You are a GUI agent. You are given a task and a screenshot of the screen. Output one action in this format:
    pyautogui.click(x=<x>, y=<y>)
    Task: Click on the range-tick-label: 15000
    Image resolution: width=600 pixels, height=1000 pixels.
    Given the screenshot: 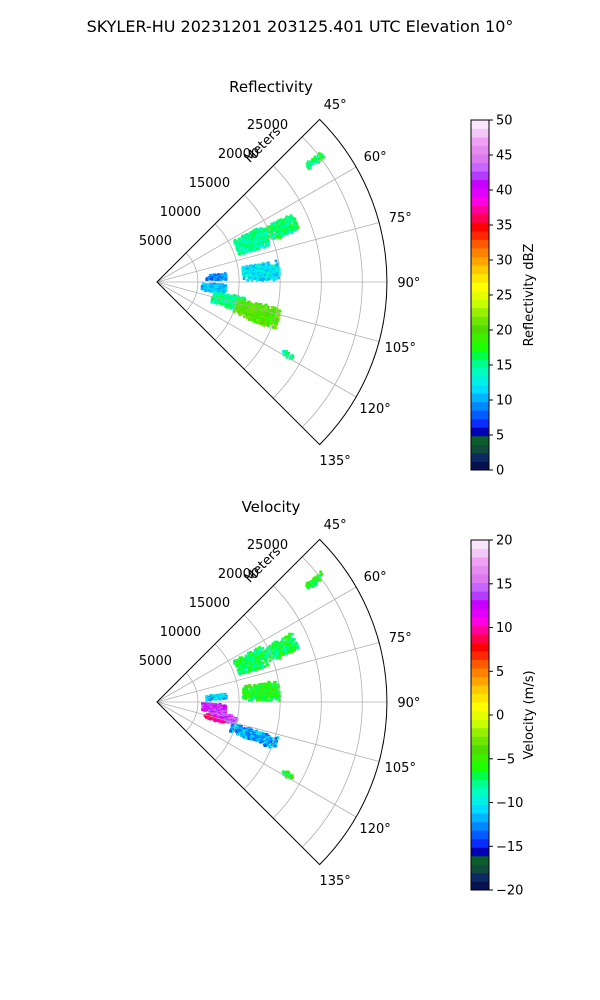 What is the action you would take?
    pyautogui.click(x=209, y=183)
    